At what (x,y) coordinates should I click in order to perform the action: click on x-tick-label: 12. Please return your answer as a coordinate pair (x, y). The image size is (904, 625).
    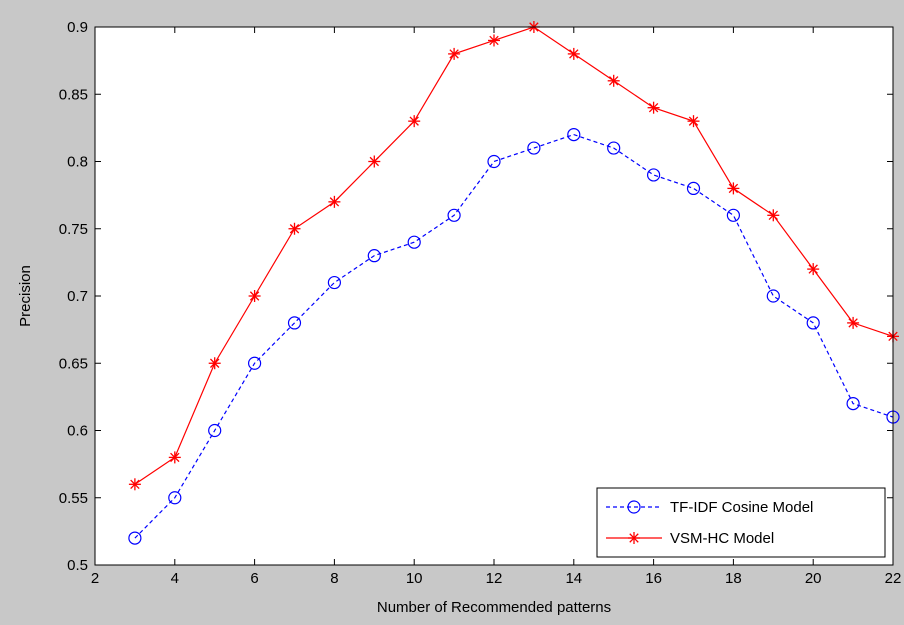
    Looking at the image, I should click on (494, 578).